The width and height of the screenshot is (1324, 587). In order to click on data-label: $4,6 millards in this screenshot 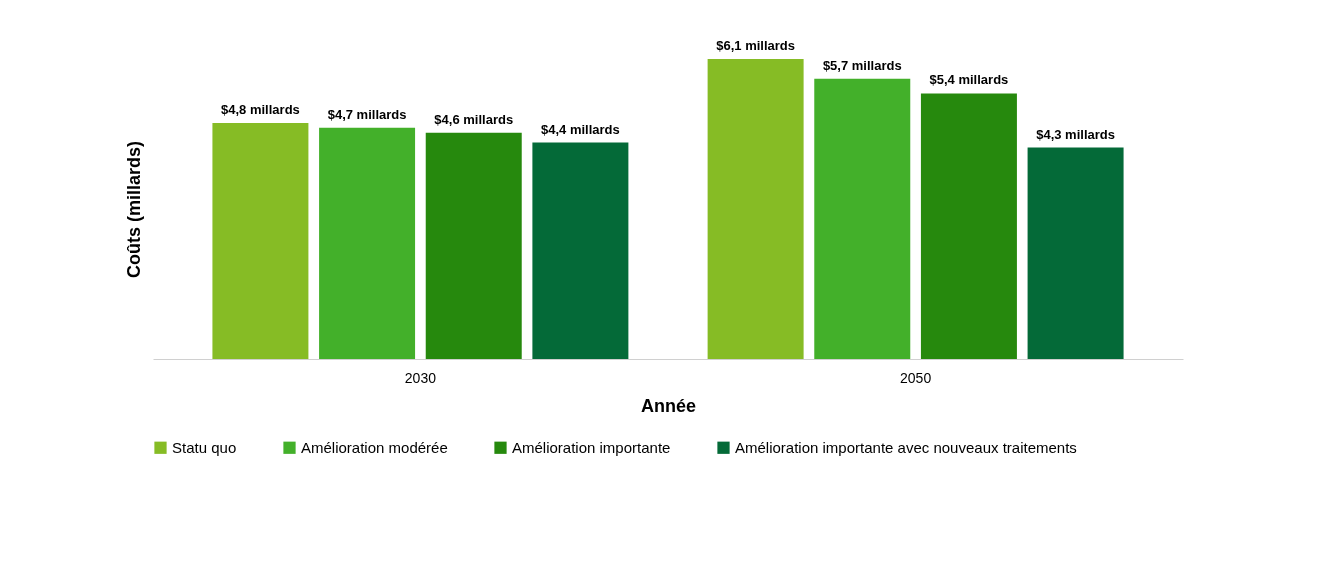, I will do `click(474, 119)`.